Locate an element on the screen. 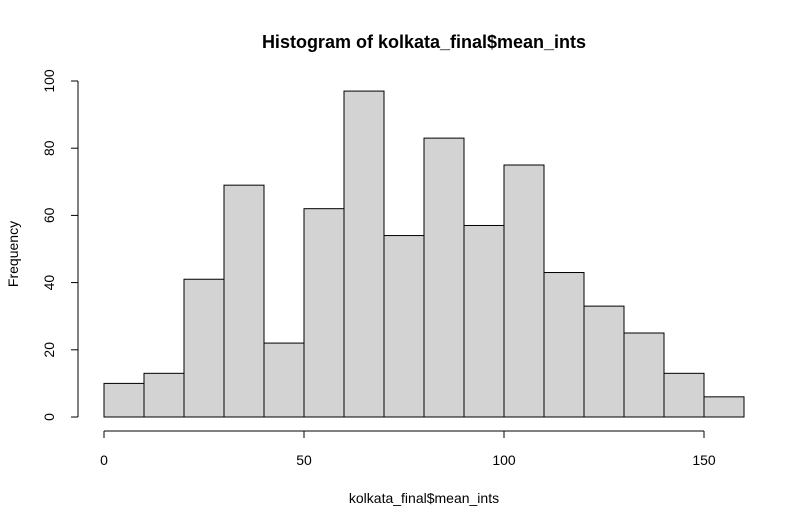 The height and width of the screenshot is (528, 810). y-axis: 0 20 40 60 80 100 is located at coordinates (60, 245).